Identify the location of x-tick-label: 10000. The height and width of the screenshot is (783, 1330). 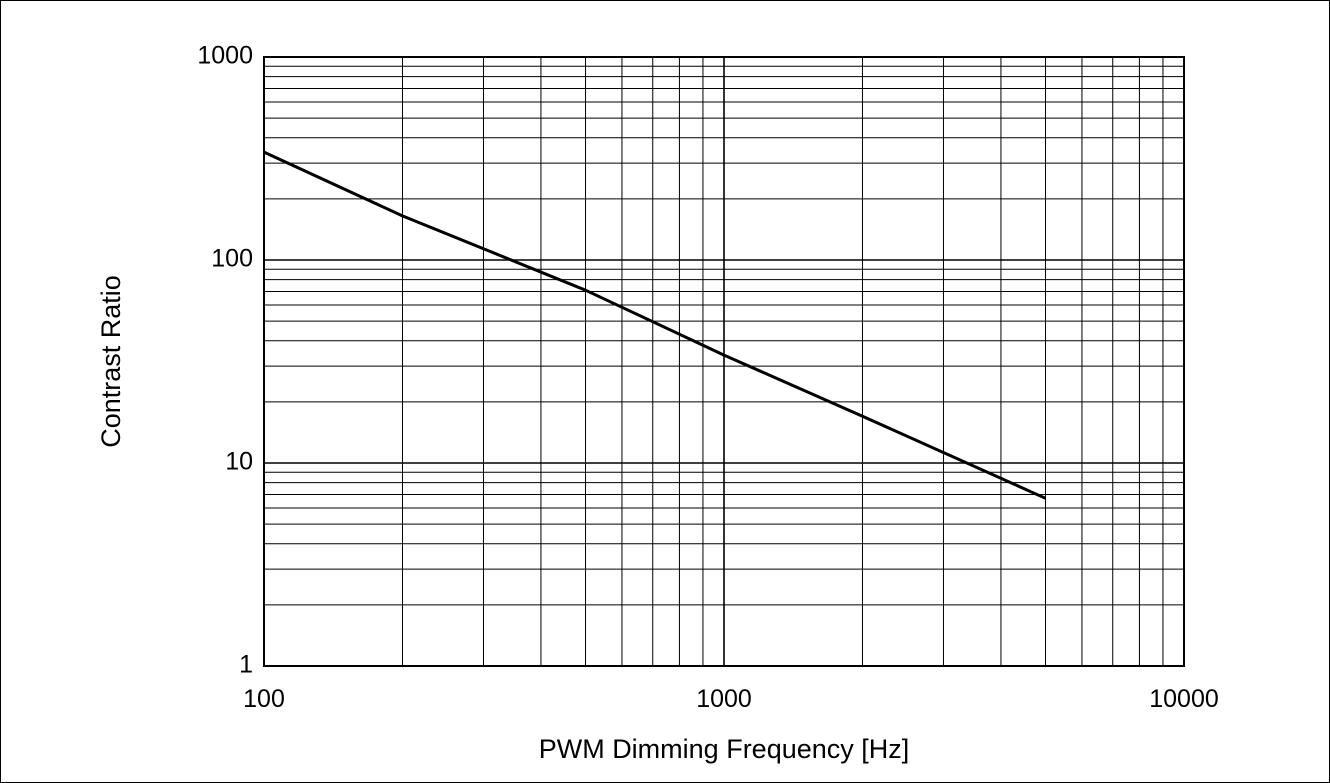
(1184, 699).